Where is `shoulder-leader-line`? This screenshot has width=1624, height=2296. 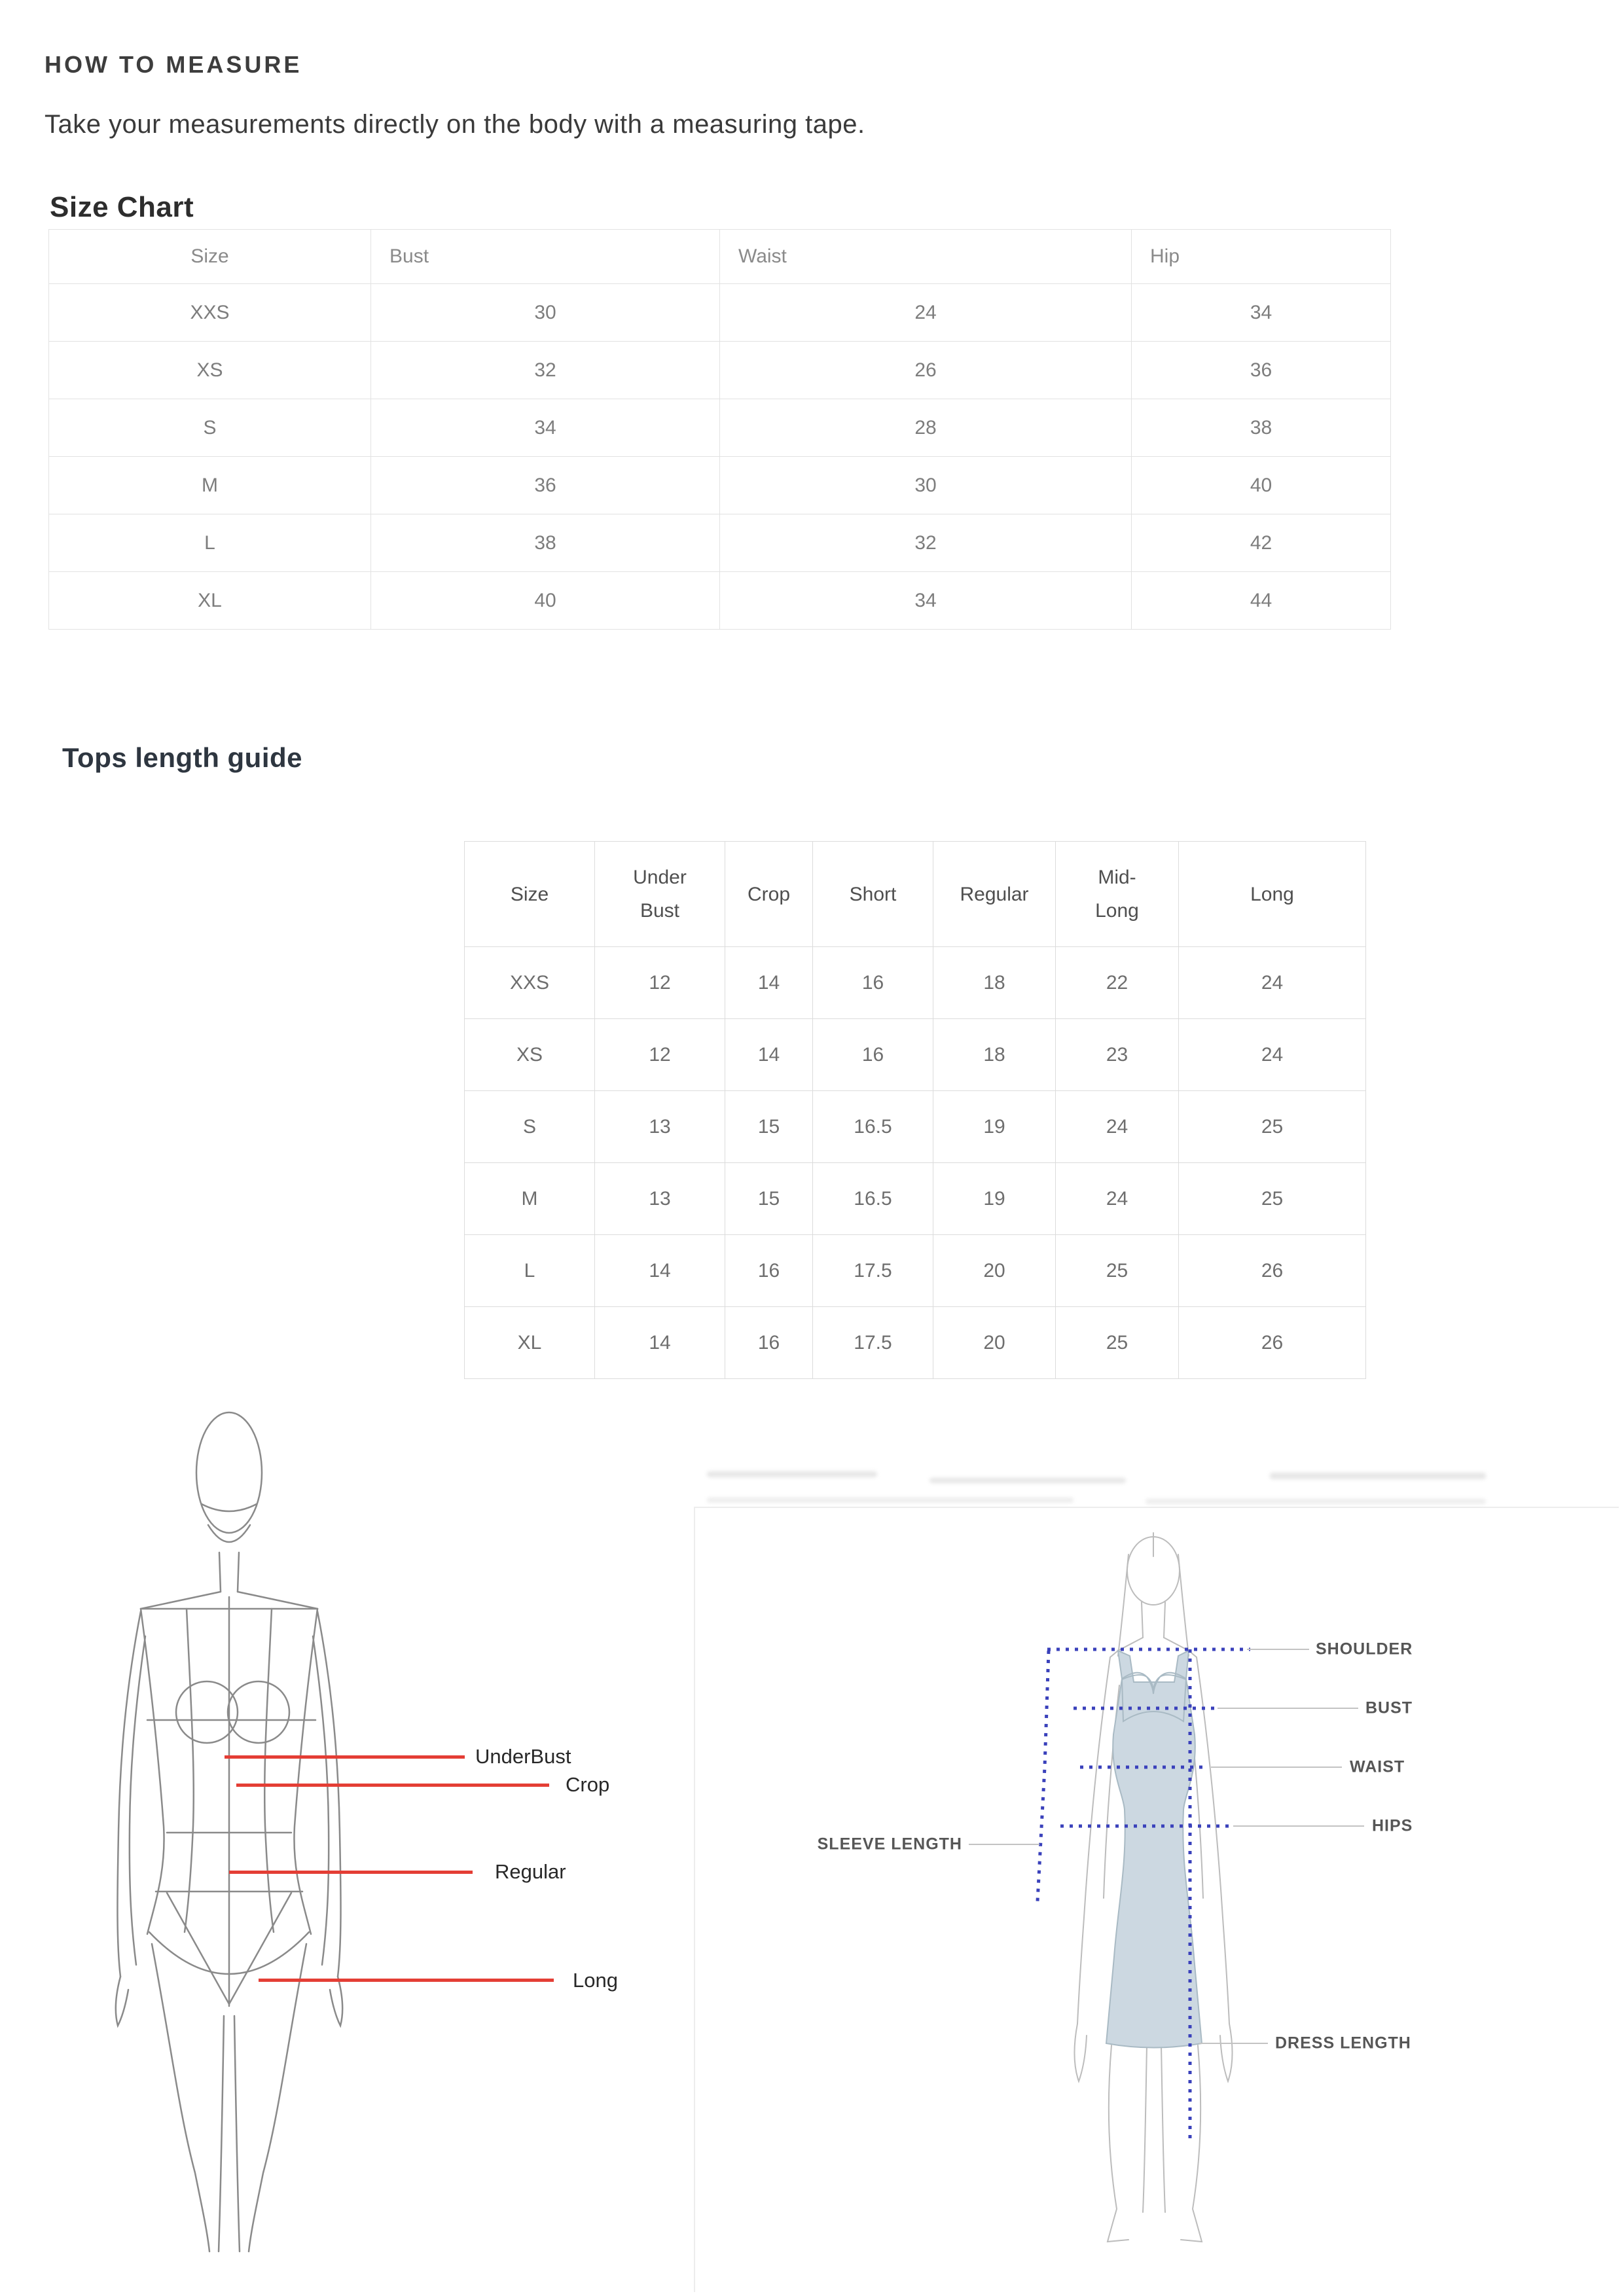
shoulder-leader-line is located at coordinates (1278, 1649).